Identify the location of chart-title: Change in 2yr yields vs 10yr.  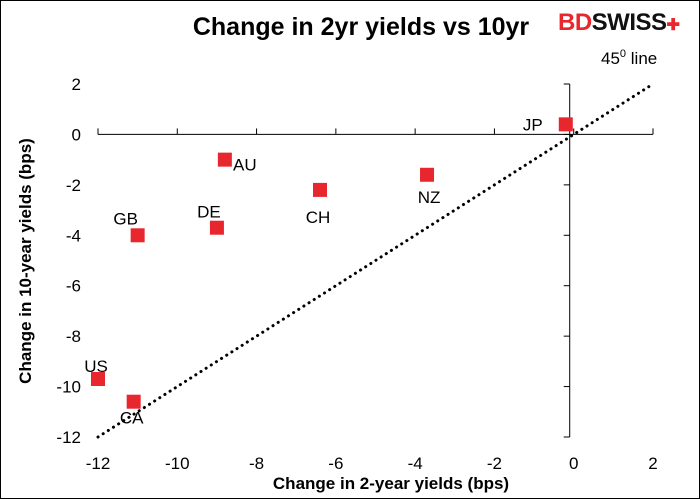
(361, 27).